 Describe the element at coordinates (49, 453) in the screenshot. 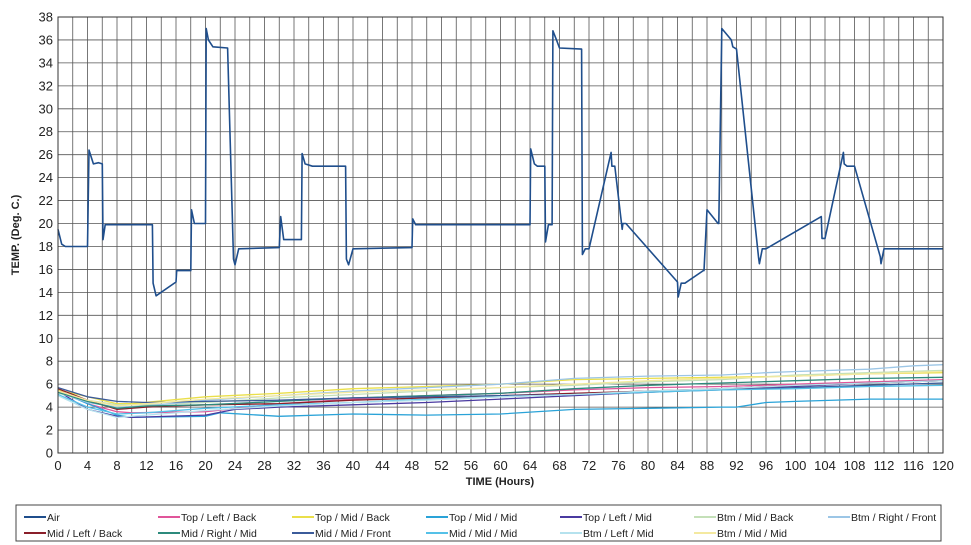

I see `y-tick-label: 0` at that location.